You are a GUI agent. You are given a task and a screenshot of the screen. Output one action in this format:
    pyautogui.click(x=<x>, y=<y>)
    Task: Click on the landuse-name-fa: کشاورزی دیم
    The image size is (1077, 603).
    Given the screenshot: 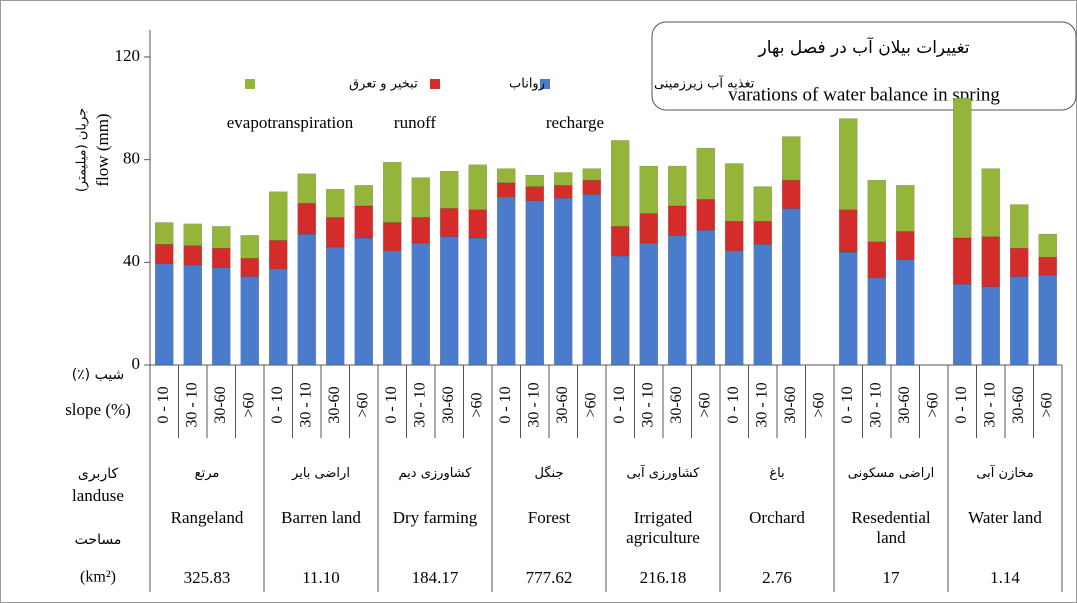 What is the action you would take?
    pyautogui.click(x=435, y=473)
    